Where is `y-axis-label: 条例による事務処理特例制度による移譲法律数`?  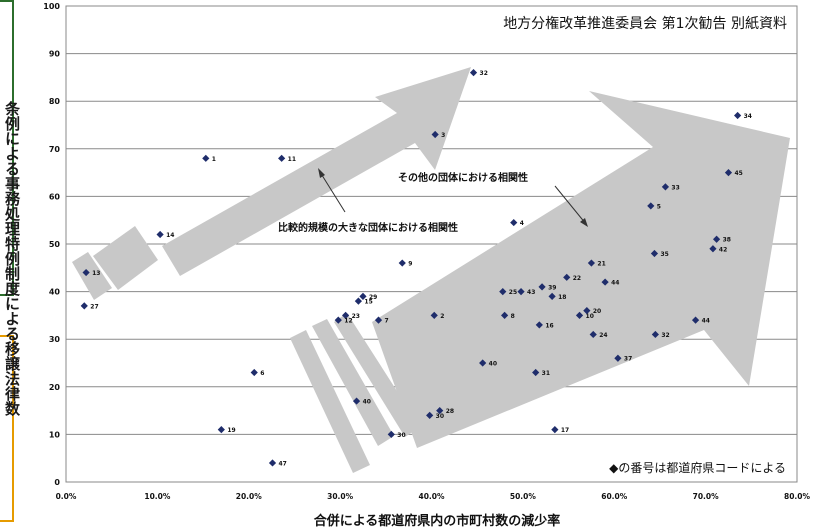 y-axis-label: 条例による事務処理特例制度による移譲法律数 is located at coordinates (12, 258).